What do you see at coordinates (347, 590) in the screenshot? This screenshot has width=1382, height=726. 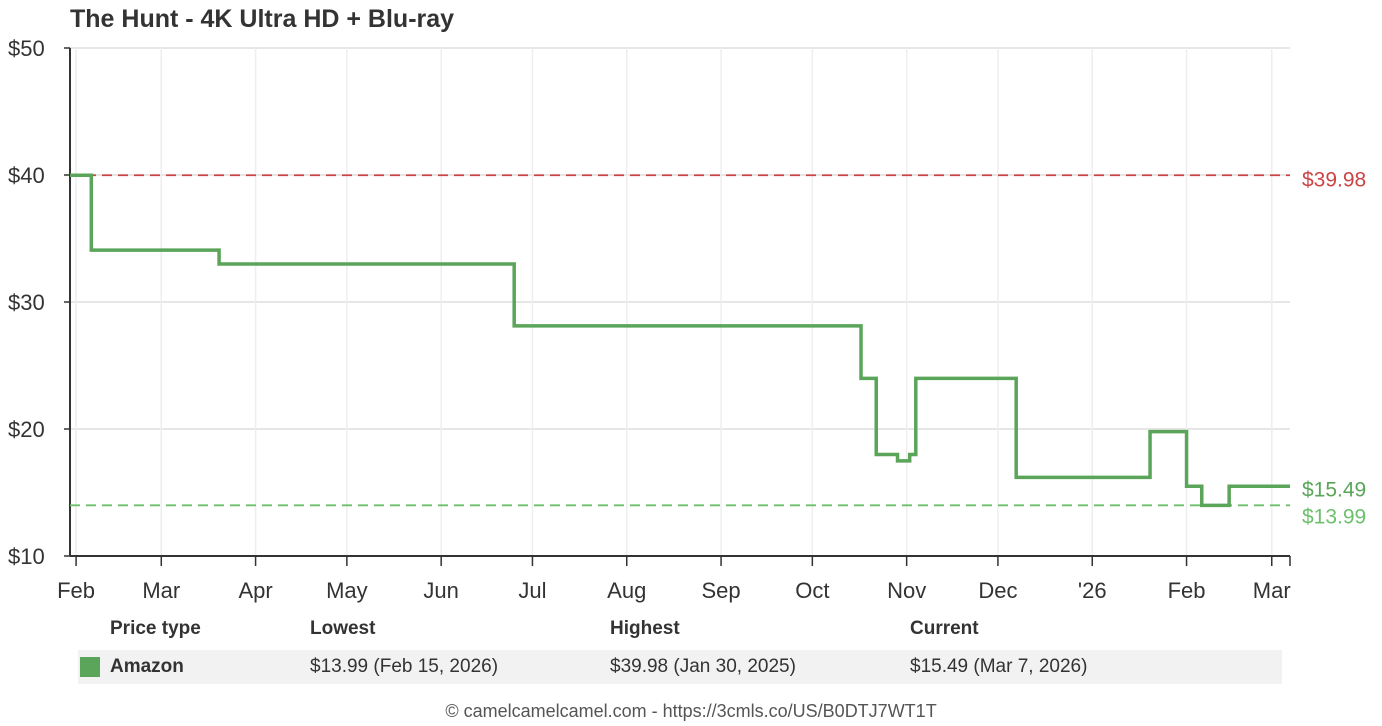 I see `x-tick-label: May` at bounding box center [347, 590].